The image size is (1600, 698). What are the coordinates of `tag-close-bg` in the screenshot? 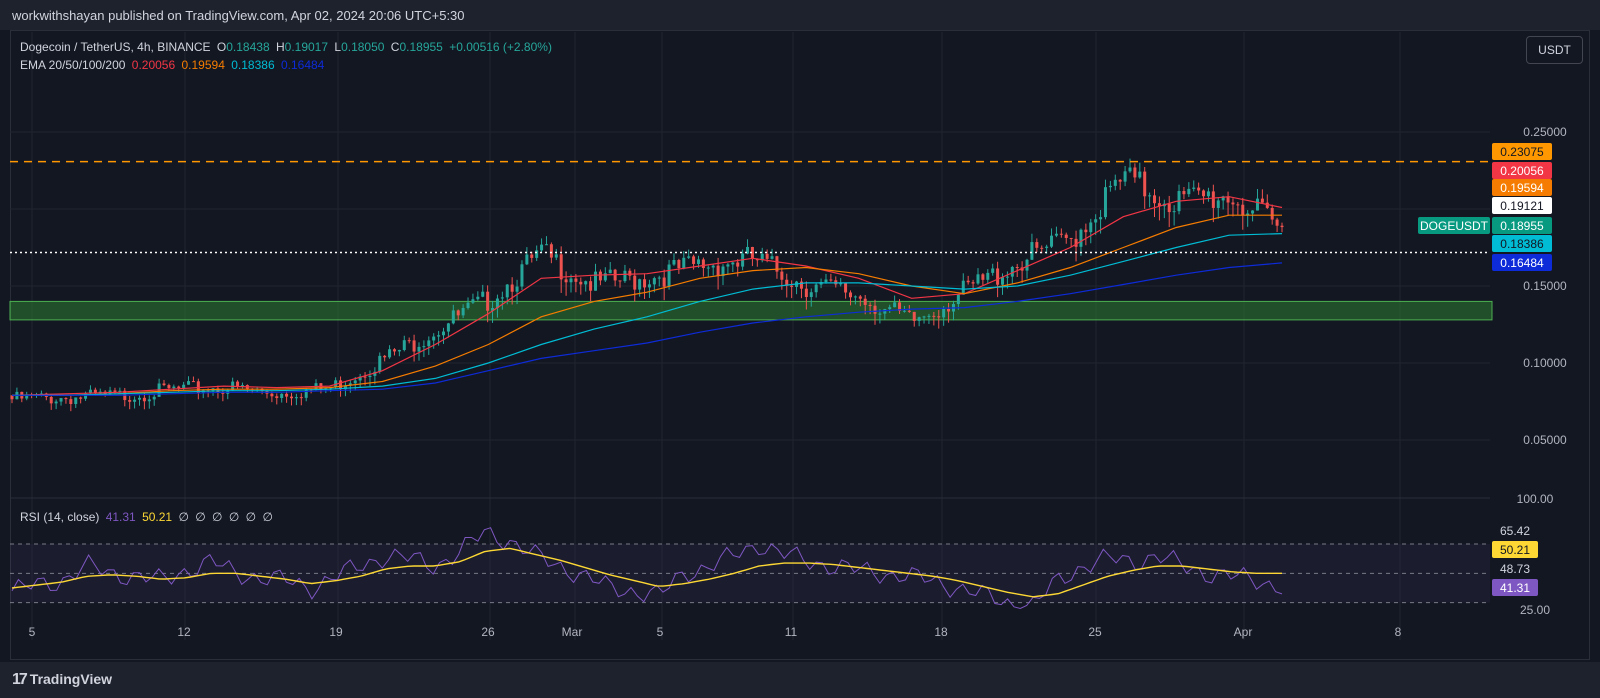 It's located at (1522, 225).